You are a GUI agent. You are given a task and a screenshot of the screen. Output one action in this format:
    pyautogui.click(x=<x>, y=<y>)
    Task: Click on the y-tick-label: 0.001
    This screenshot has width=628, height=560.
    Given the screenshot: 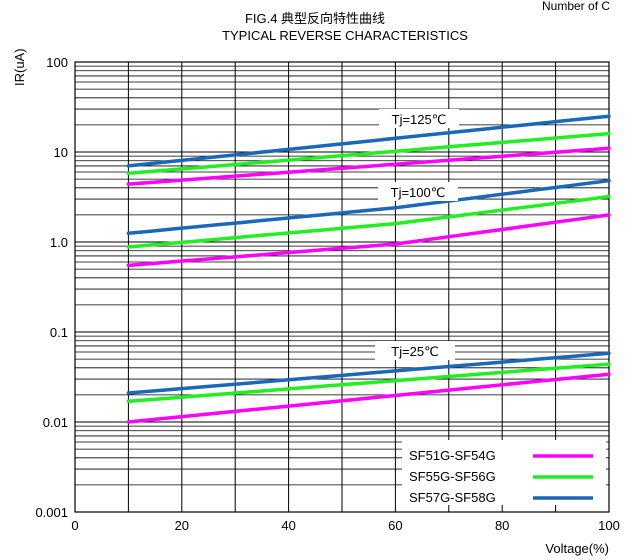 What is the action you would take?
    pyautogui.click(x=51, y=512)
    